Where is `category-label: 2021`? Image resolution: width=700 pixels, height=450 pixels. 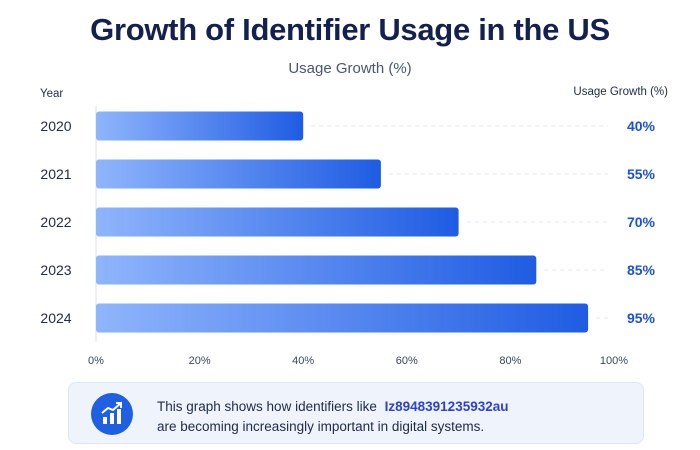
category-label: 2021 is located at coordinates (55, 174).